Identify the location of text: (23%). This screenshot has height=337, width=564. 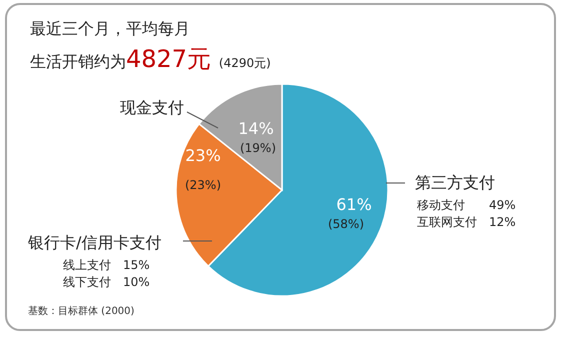
(203, 185).